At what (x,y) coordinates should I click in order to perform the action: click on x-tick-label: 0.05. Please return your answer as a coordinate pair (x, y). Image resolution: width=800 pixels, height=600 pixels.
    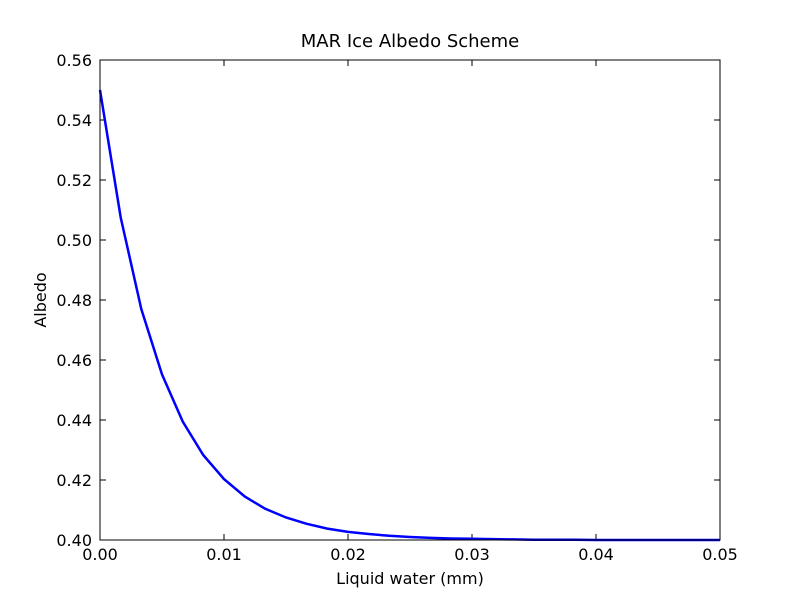
    Looking at the image, I should click on (720, 554).